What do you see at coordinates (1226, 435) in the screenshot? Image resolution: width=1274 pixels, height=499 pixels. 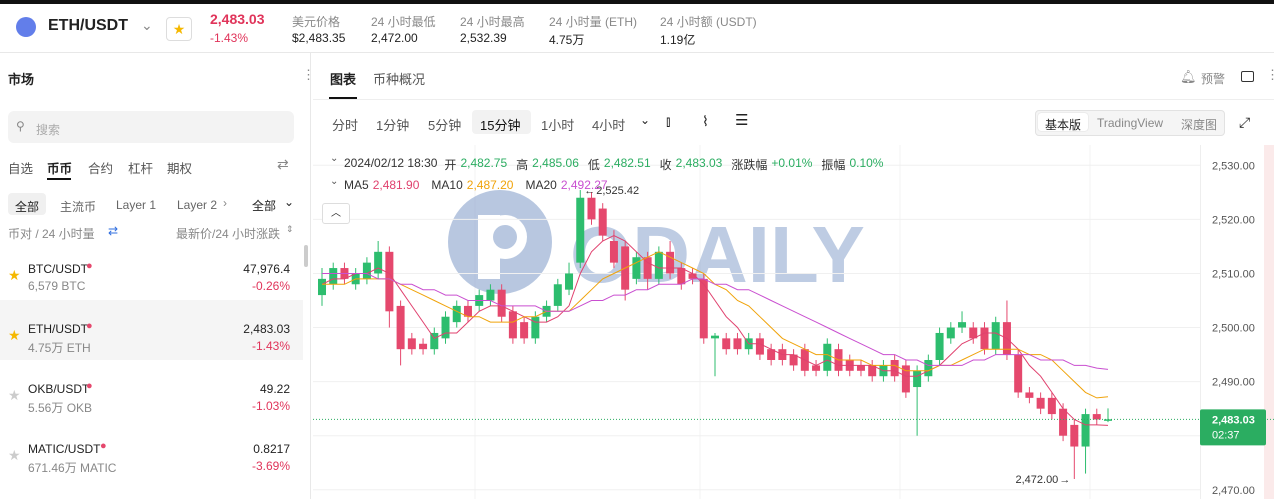 I see `countdown: 02:37` at bounding box center [1226, 435].